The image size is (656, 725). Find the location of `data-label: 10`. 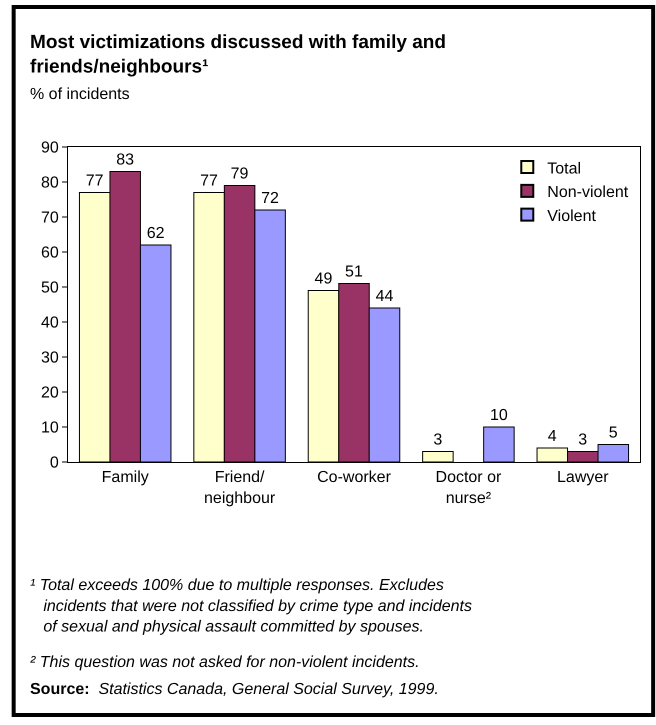

data-label: 10 is located at coordinates (499, 415).